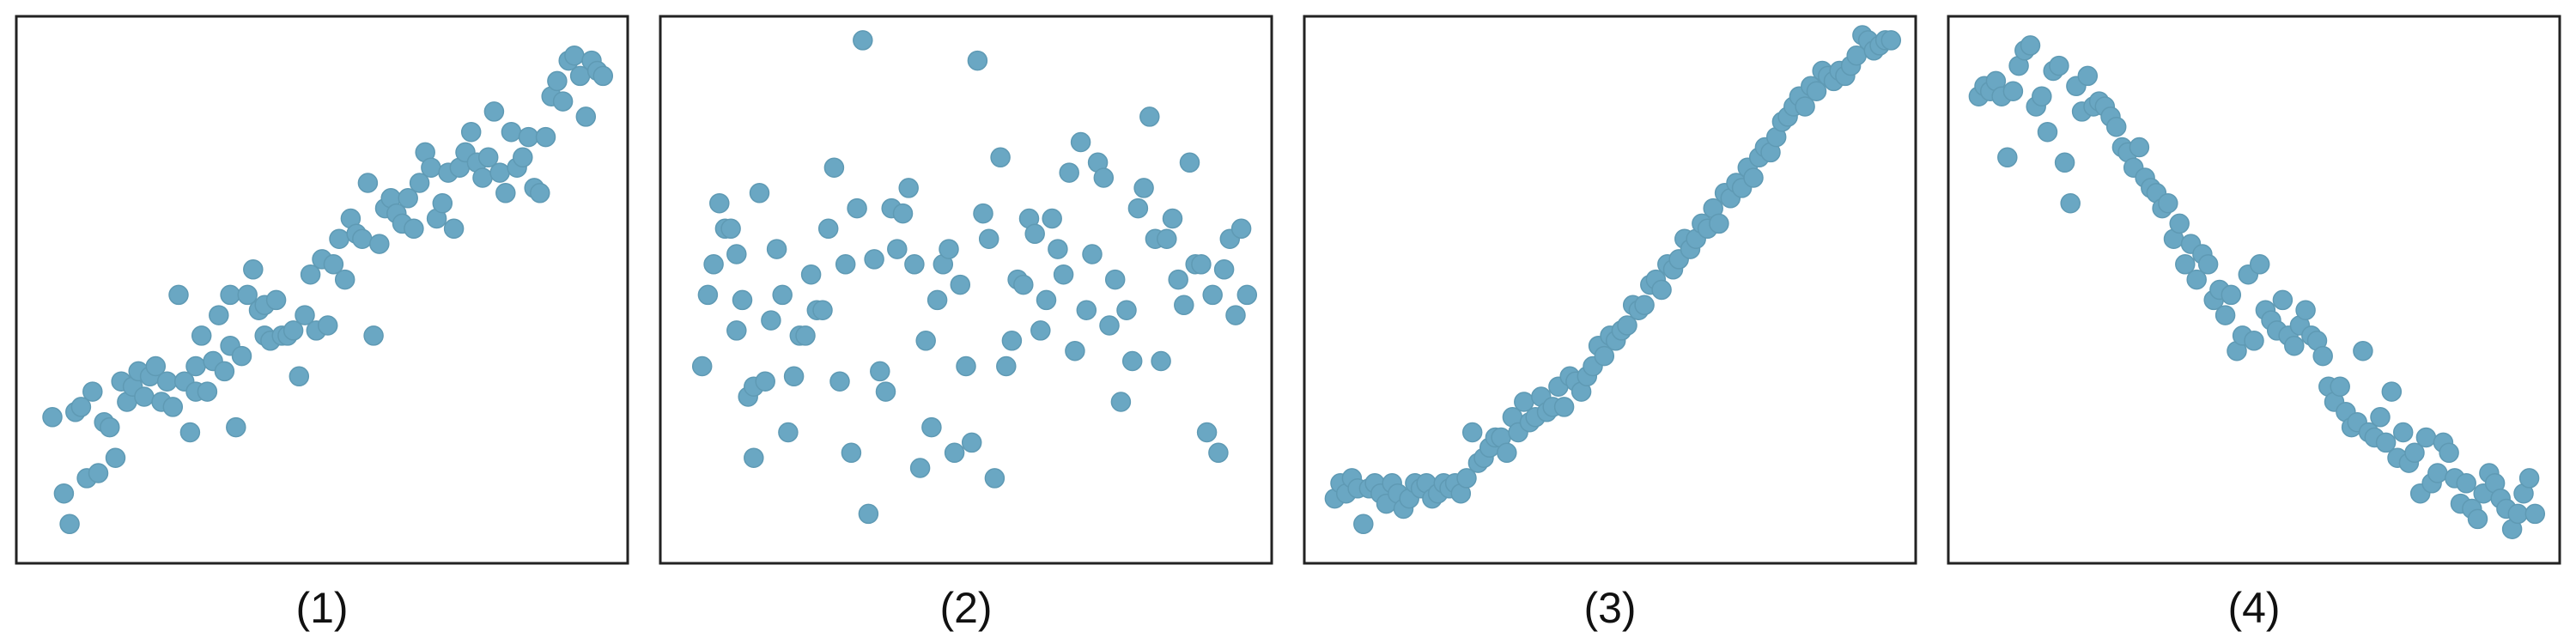 The height and width of the screenshot is (644, 2576). Describe the element at coordinates (965, 608) in the screenshot. I see `panel-label-2: (2)` at that location.